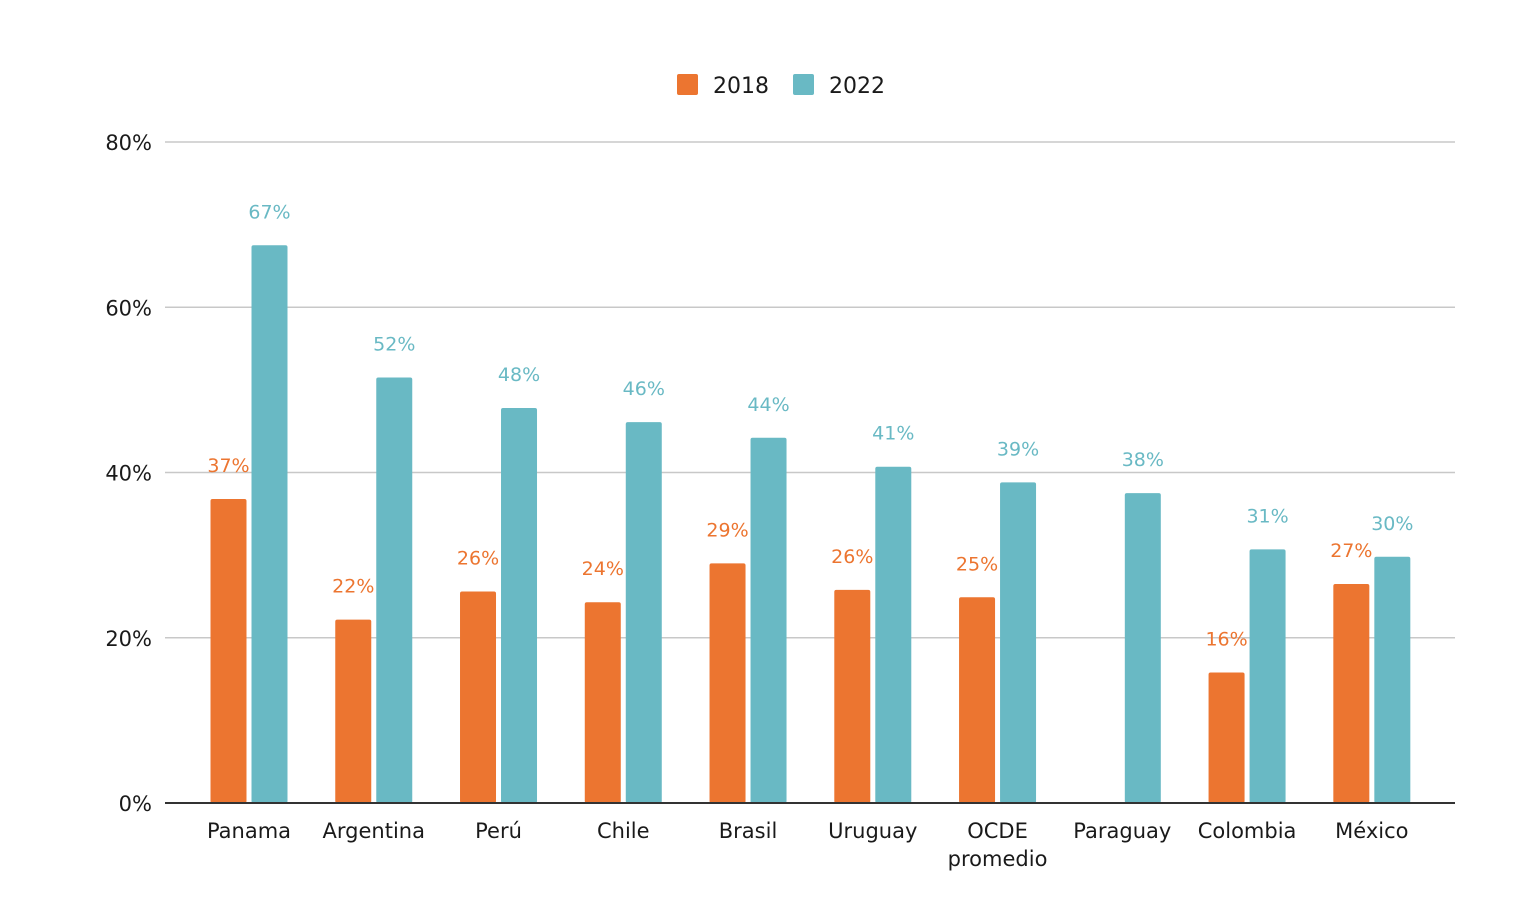 This screenshot has height=922, width=1524. I want to click on data-label: 31%, so click(1267, 516).